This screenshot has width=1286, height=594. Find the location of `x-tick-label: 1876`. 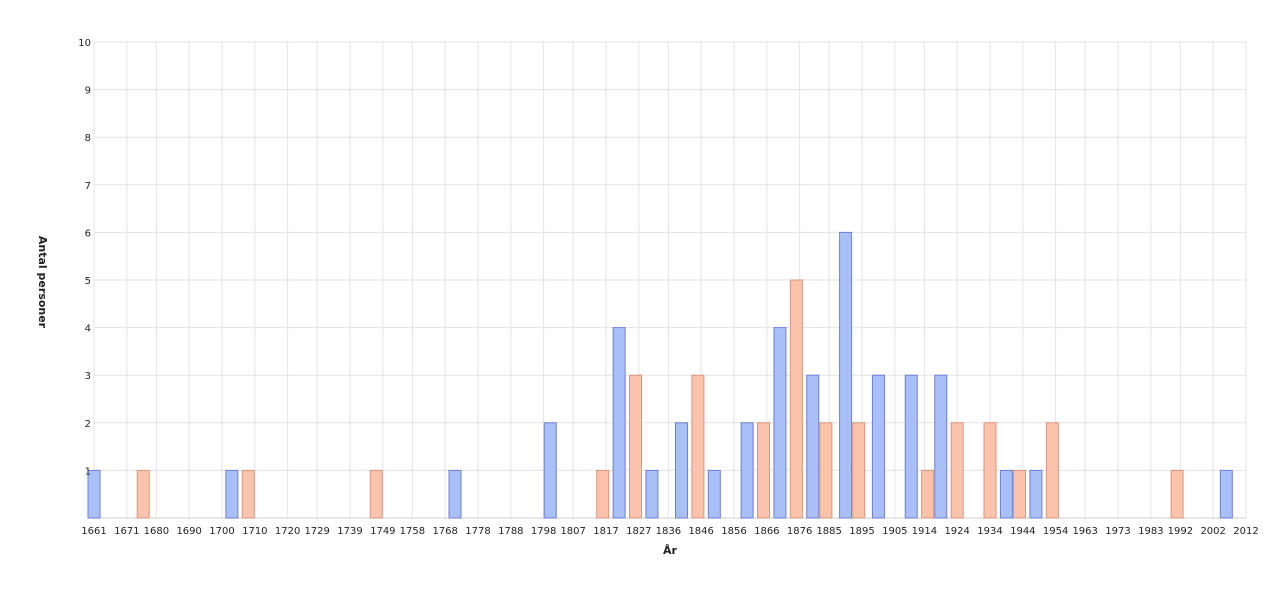

x-tick-label: 1876 is located at coordinates (799, 531).